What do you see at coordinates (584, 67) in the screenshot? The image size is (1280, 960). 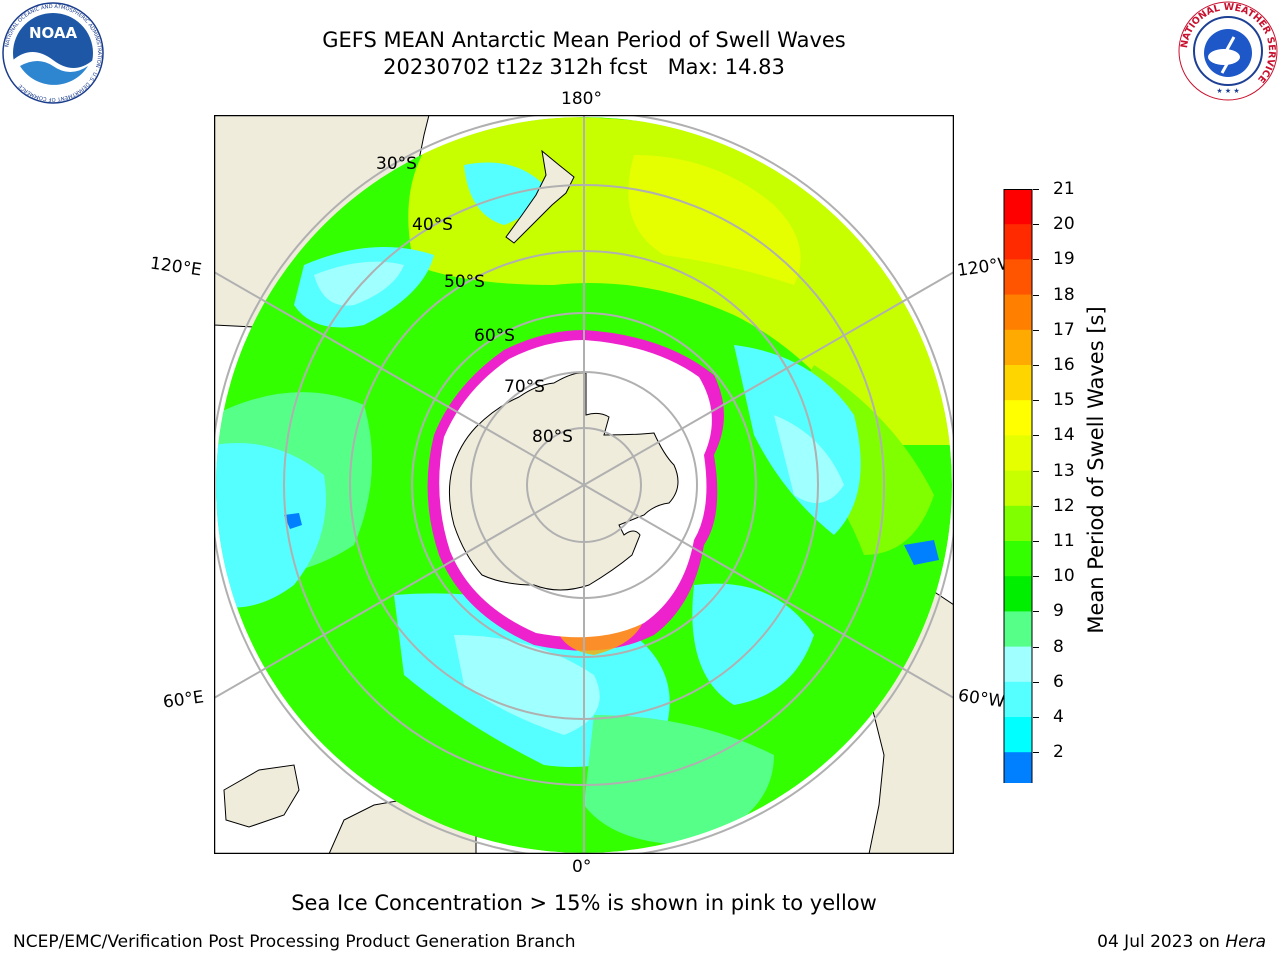 I see `map-subtitle: 20230702 t12z 312h fcst Max: 14.83` at bounding box center [584, 67].